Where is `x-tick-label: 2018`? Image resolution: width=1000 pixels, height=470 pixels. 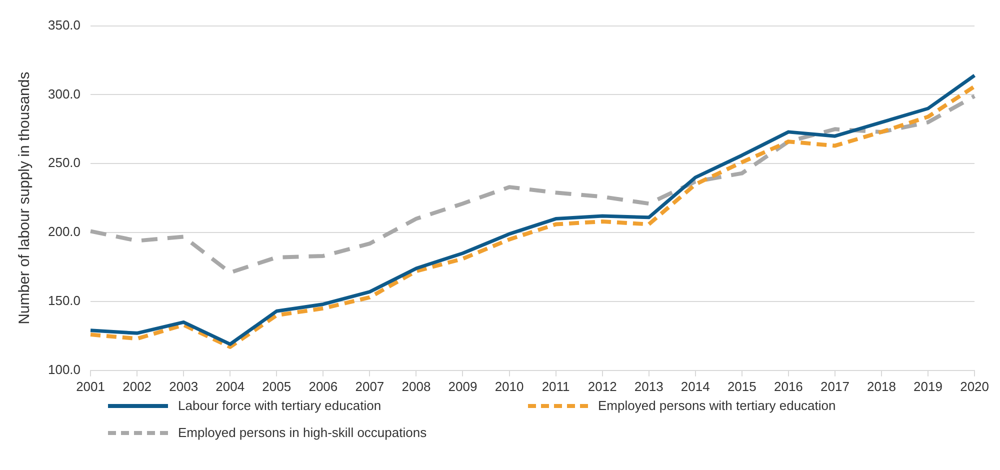
x-tick-label: 2018 is located at coordinates (881, 386).